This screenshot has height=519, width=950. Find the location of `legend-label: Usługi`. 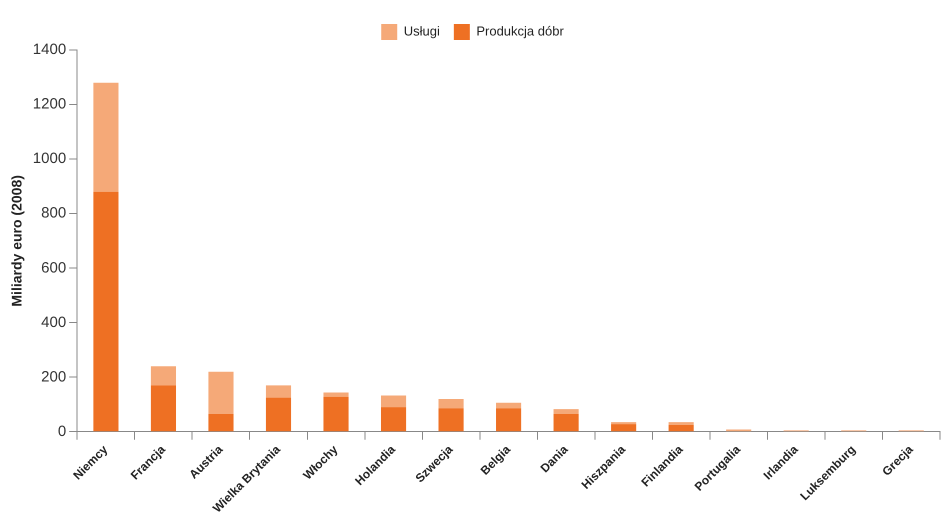

legend-label: Usługi is located at coordinates (422, 31).